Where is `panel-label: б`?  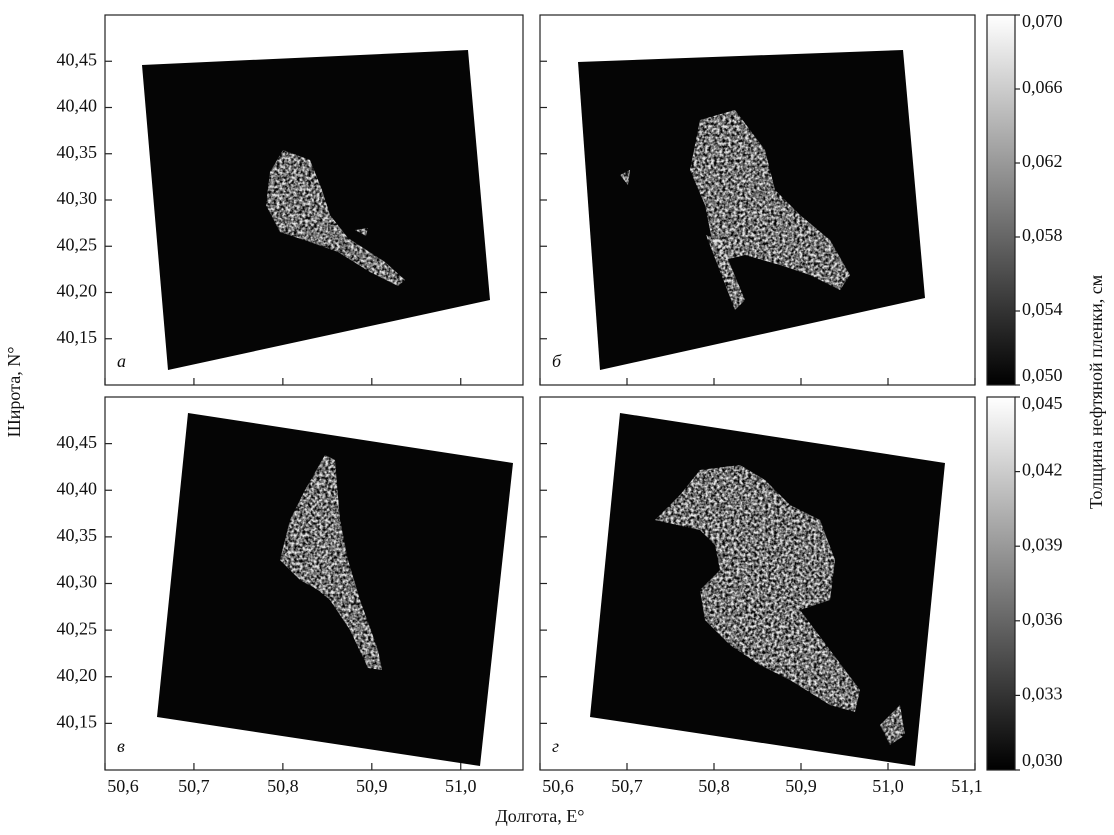 panel-label: б is located at coordinates (557, 361).